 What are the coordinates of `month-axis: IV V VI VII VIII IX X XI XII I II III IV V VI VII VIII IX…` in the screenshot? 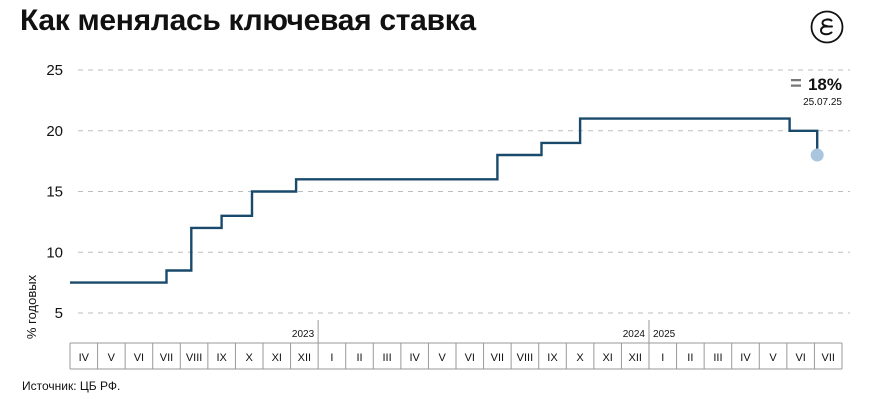 It's located at (456, 356).